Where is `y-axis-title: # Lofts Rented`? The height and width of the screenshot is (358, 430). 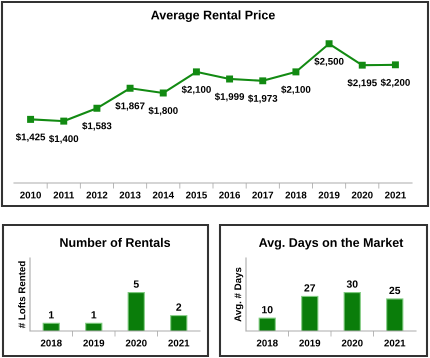
y-axis-title: # Lofts Rented is located at coordinates (22, 294).